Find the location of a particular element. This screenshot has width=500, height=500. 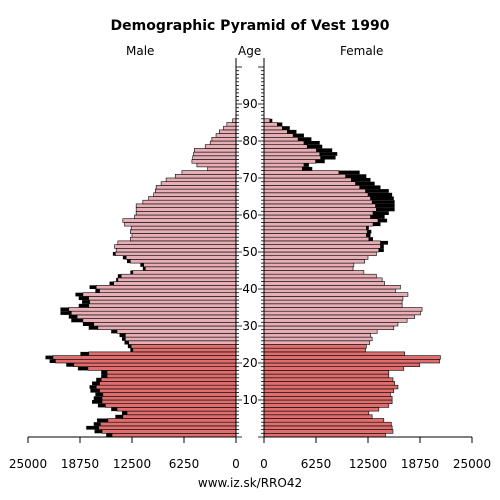

female-x-tick-label: 12500 is located at coordinates (368, 464).